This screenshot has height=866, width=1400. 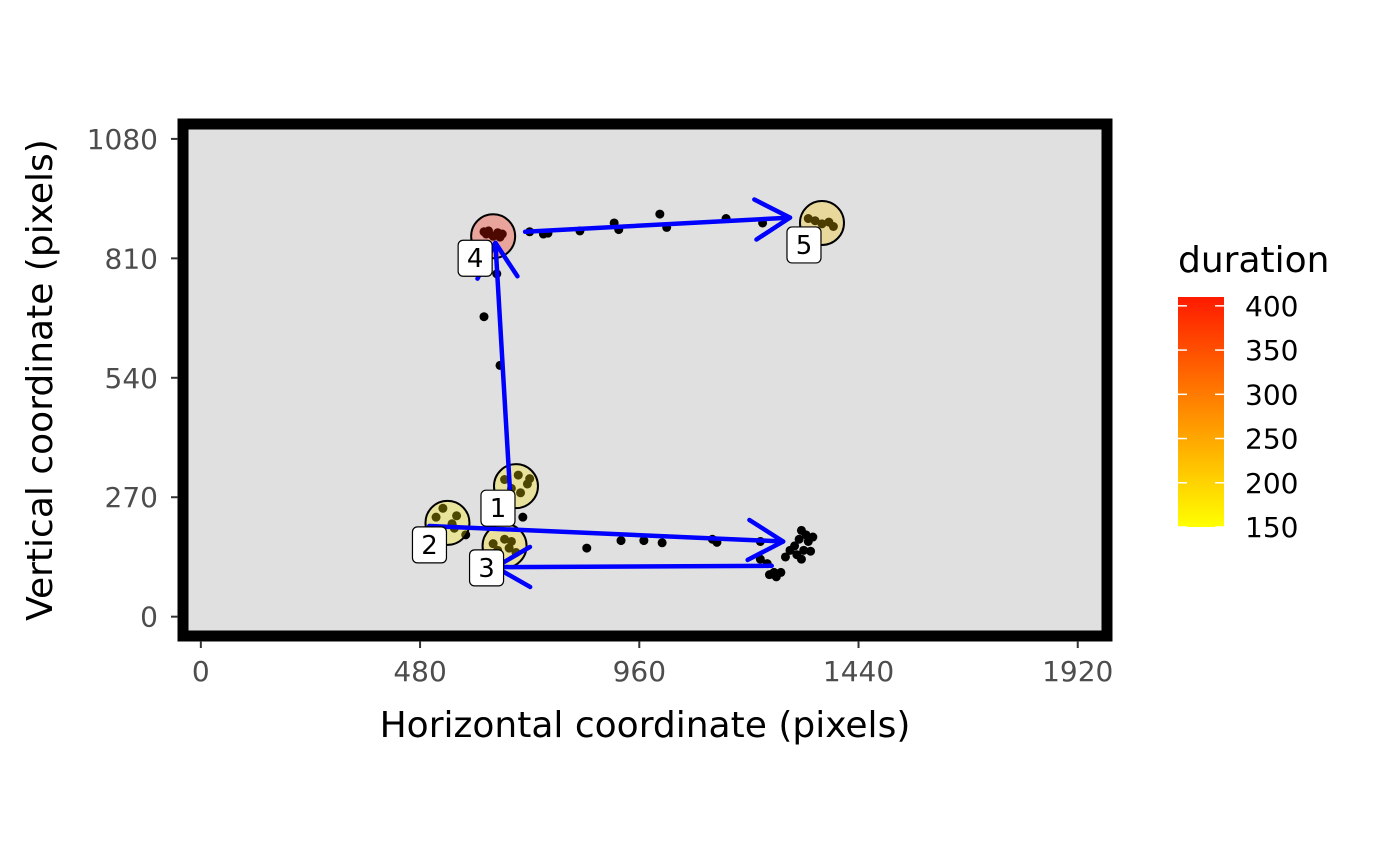 I want to click on y-axis-title: Vertical coordinate (pixels), so click(x=40, y=380).